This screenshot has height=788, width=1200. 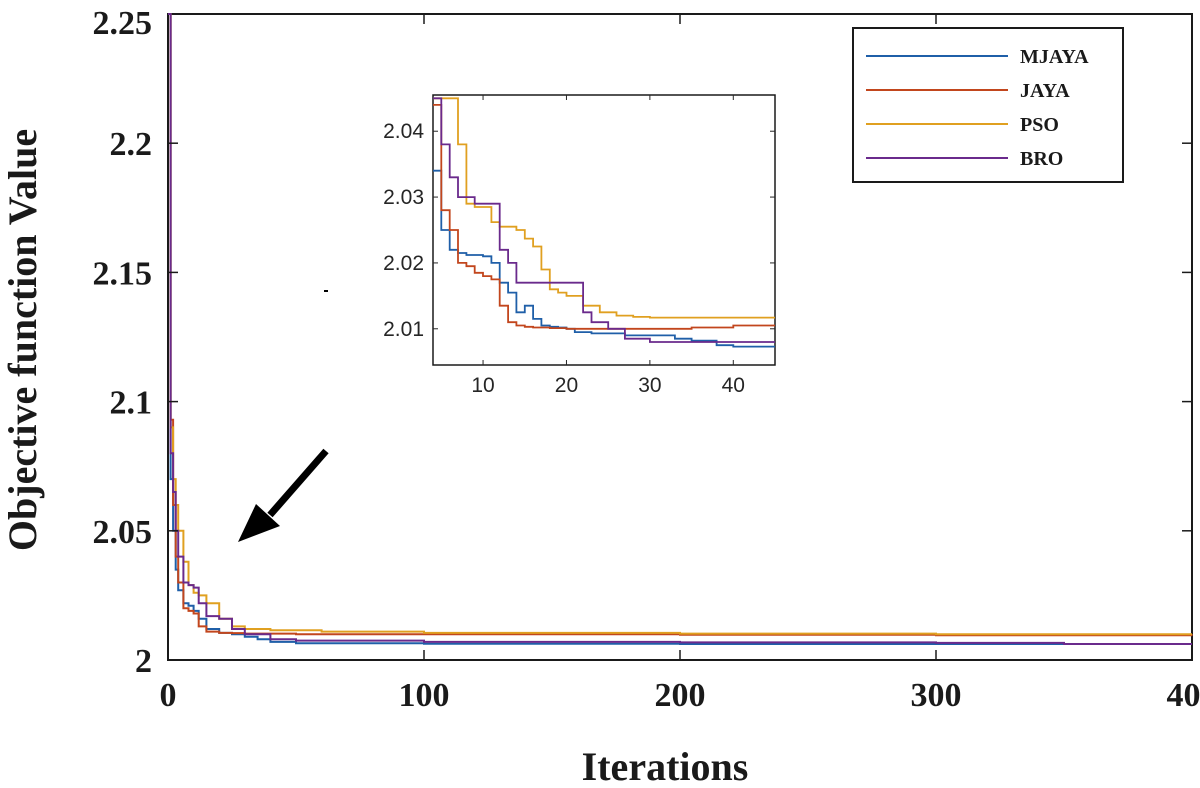 What do you see at coordinates (403, 263) in the screenshot?
I see `inset-y-tick-label: 2.02` at bounding box center [403, 263].